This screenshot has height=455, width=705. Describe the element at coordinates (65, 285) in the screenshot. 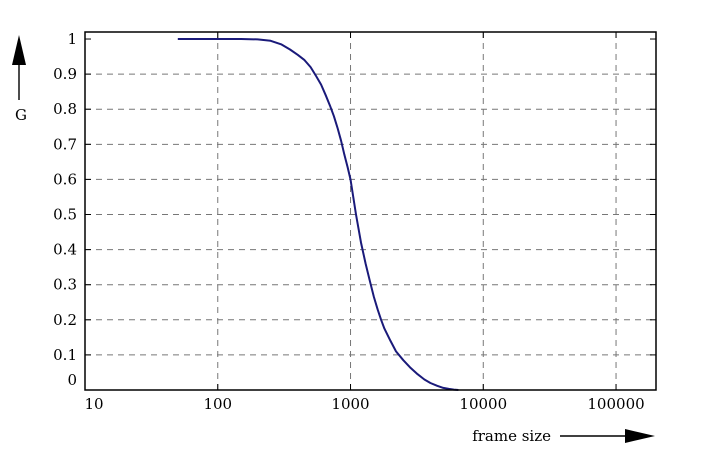

I see `tick-label-y: 0.3` at that location.